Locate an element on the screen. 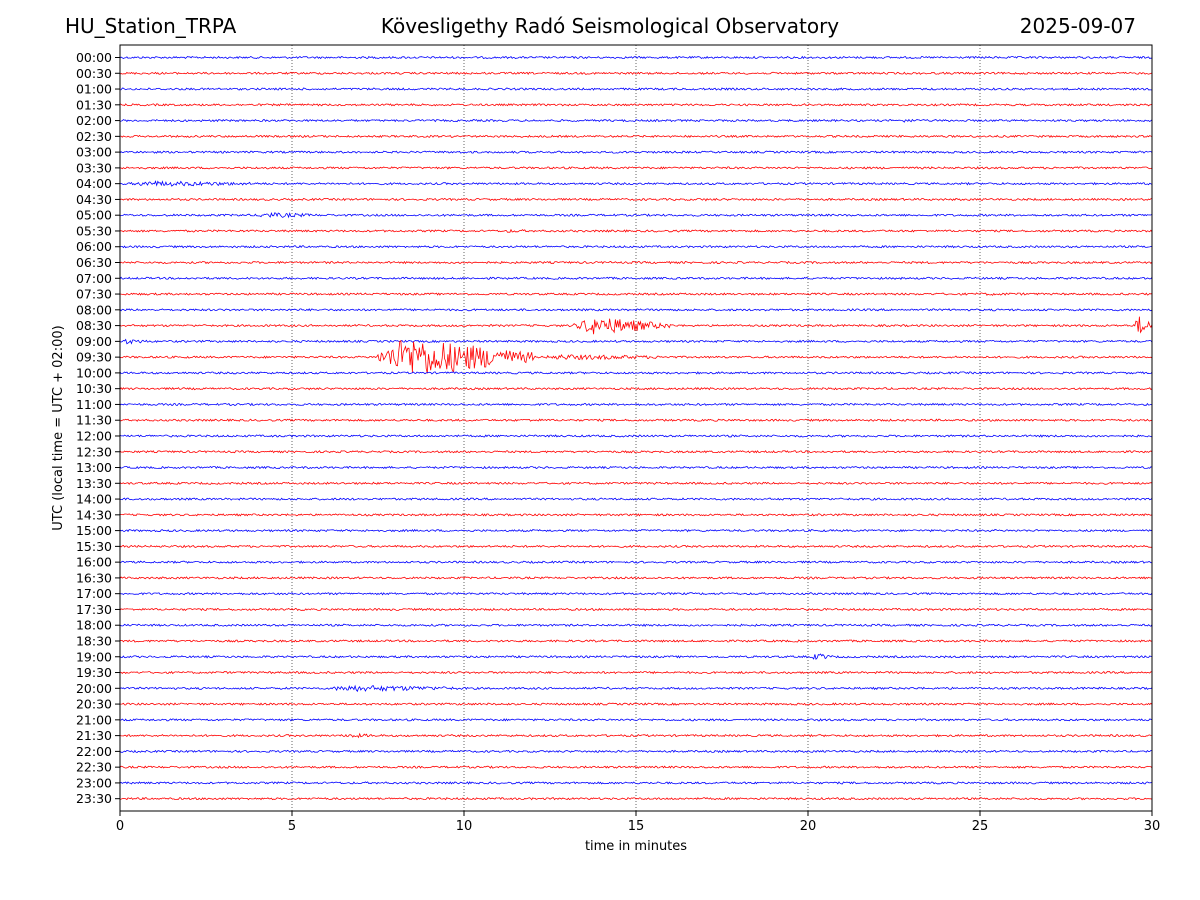  y-tick-label: 00:00 is located at coordinates (94, 57).